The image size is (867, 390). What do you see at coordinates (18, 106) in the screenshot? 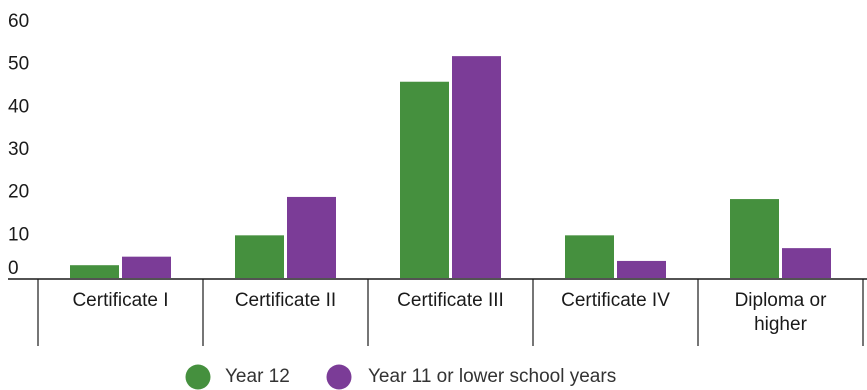
I see `y-tick-label: 40` at bounding box center [18, 106].